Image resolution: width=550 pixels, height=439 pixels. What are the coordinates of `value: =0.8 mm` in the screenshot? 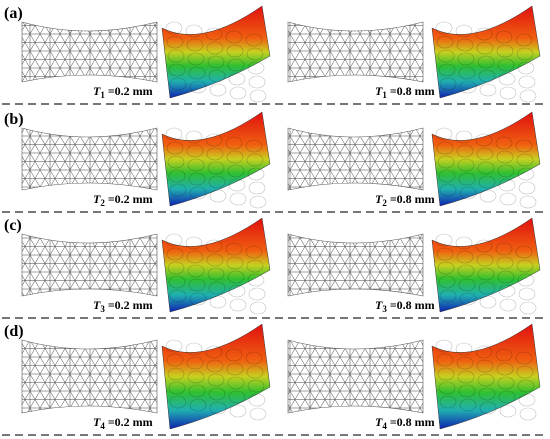 It's located at (412, 305).